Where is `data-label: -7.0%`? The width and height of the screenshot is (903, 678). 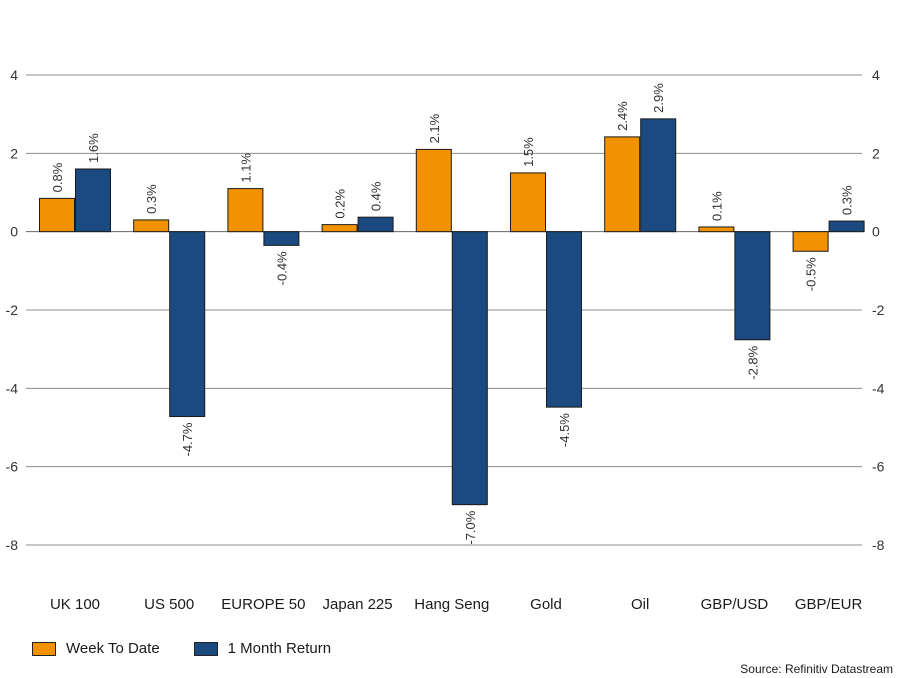 data-label: -7.0% is located at coordinates (470, 527).